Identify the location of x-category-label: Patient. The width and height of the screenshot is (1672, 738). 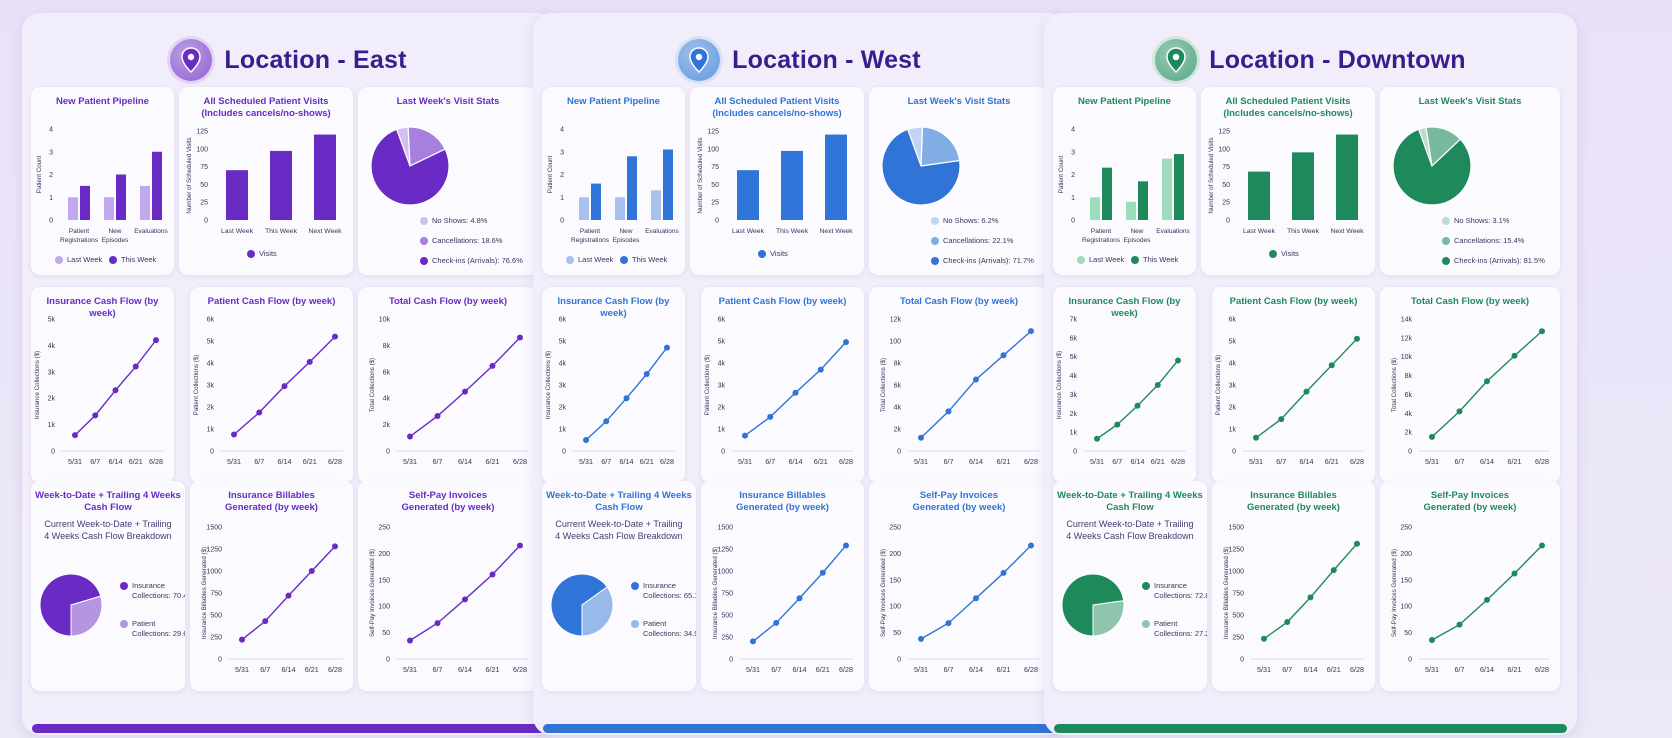
(1101, 231).